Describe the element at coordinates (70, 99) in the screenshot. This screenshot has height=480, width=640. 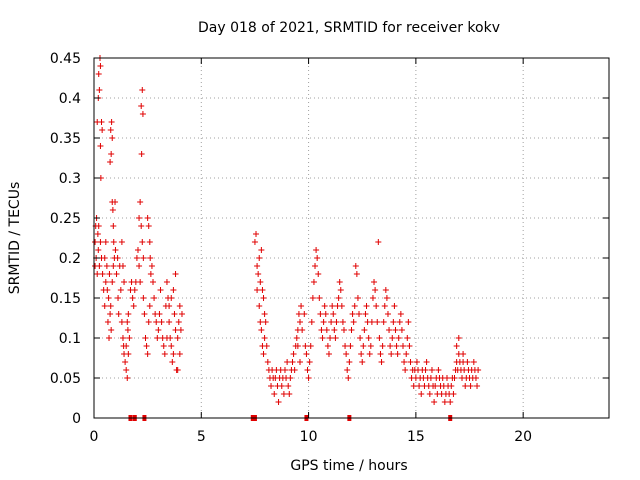
I see `y-tick-label: 0.4` at that location.